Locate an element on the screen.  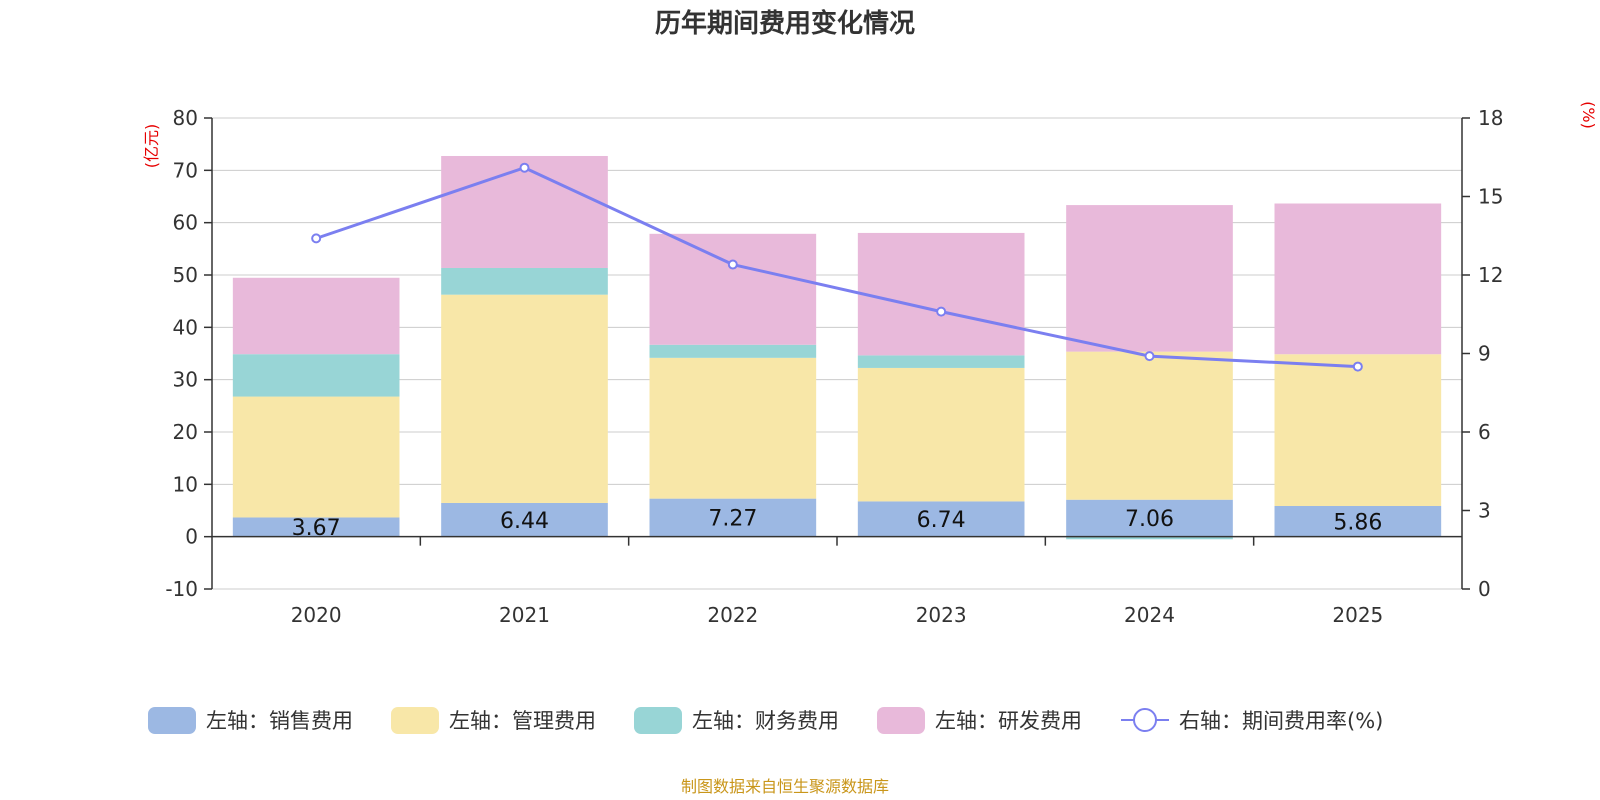
right-tick-label: 15 is located at coordinates (1490, 197).